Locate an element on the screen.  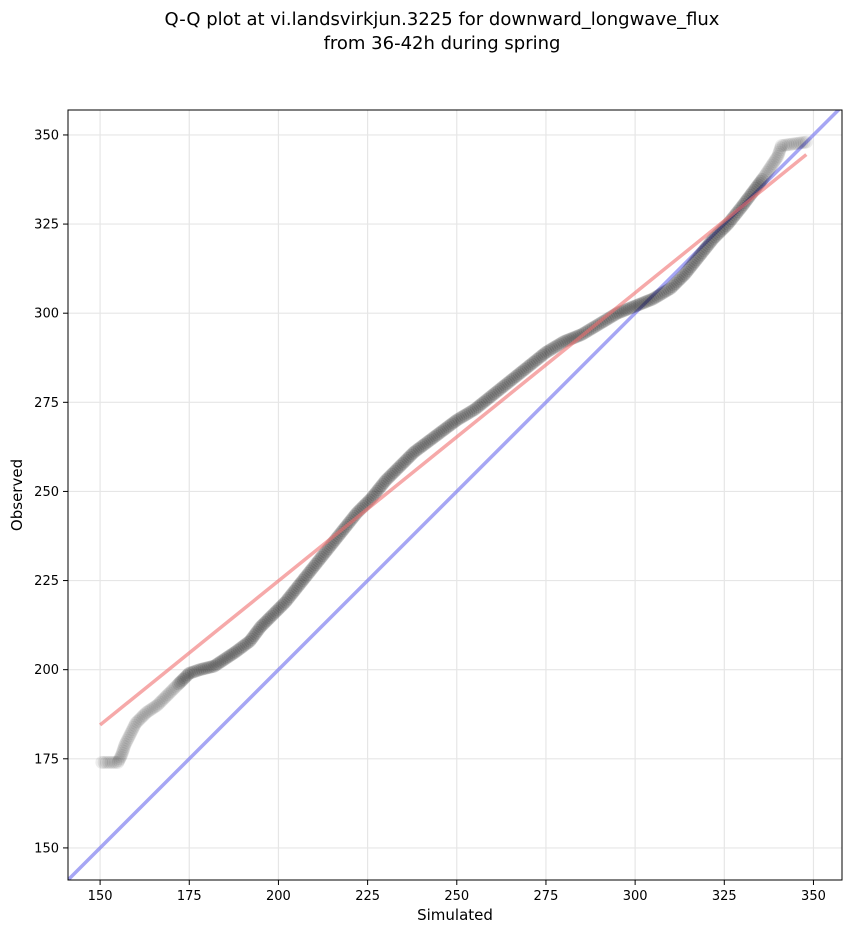
x-tick-label: 200 is located at coordinates (278, 896).